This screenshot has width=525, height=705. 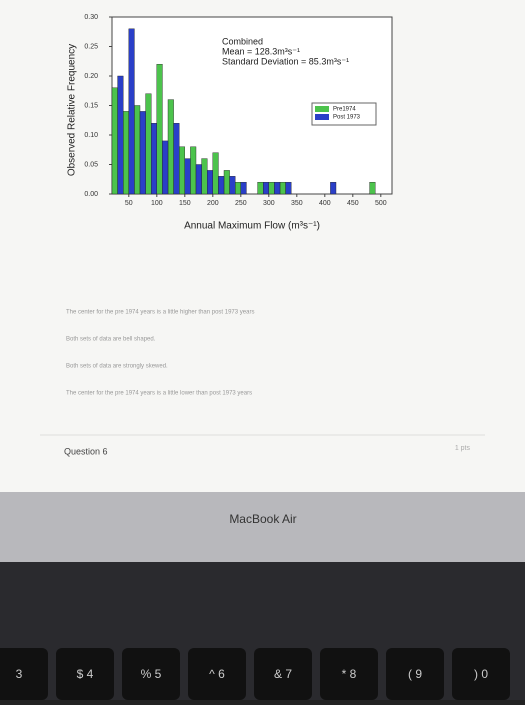 What do you see at coordinates (91, 164) in the screenshot?
I see `y-tick-label: 0.05` at bounding box center [91, 164].